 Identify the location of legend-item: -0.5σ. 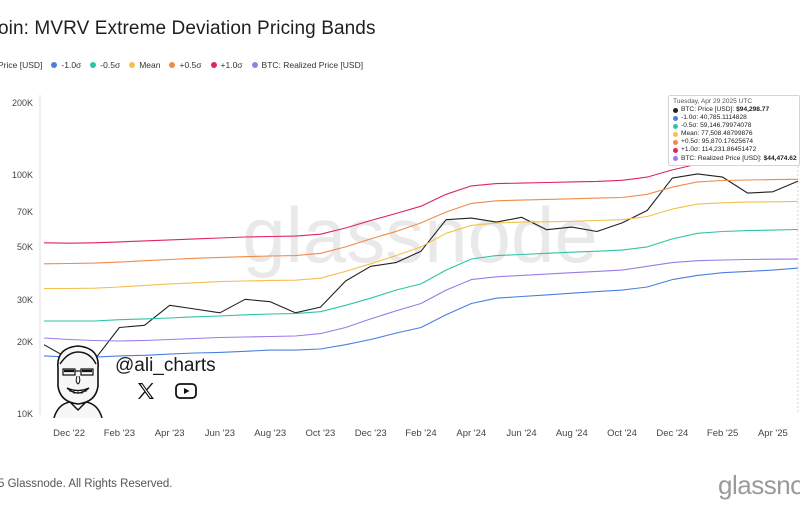
(105, 65).